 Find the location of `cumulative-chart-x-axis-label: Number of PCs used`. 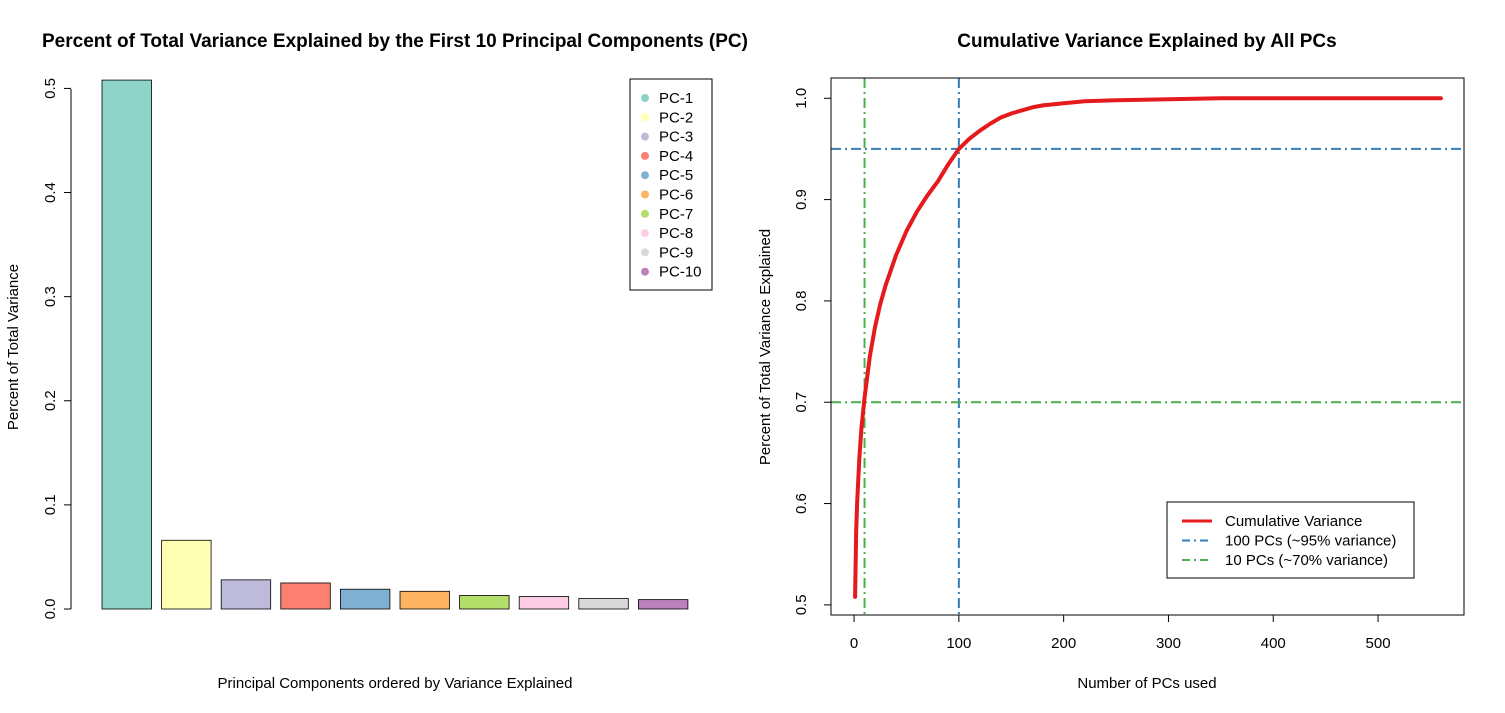

cumulative-chart-x-axis-label: Number of PCs used is located at coordinates (1146, 683).